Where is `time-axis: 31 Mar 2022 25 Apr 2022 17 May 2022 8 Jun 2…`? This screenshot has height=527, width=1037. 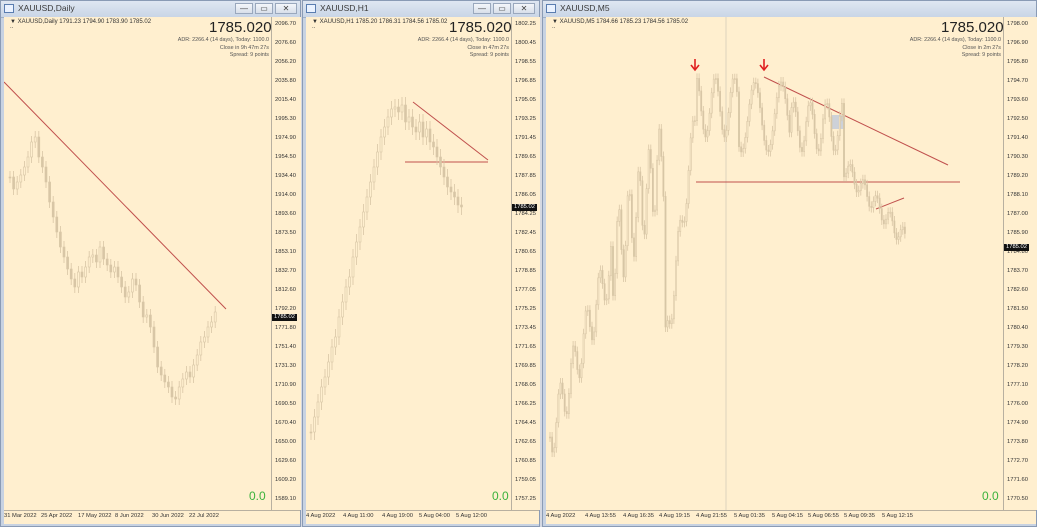
time-axis: 31 Mar 2022 25 Apr 2022 17 May 2022 8 Jun 2… is located at coordinates (152, 517).